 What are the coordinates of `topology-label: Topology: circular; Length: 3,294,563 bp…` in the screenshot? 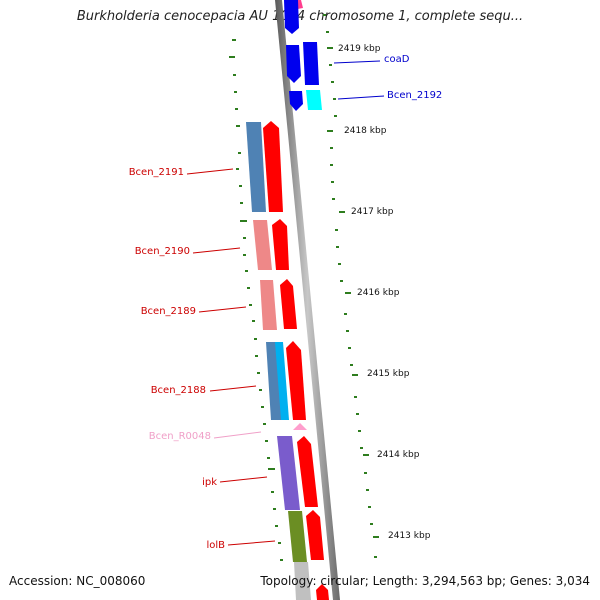 It's located at (425, 581).